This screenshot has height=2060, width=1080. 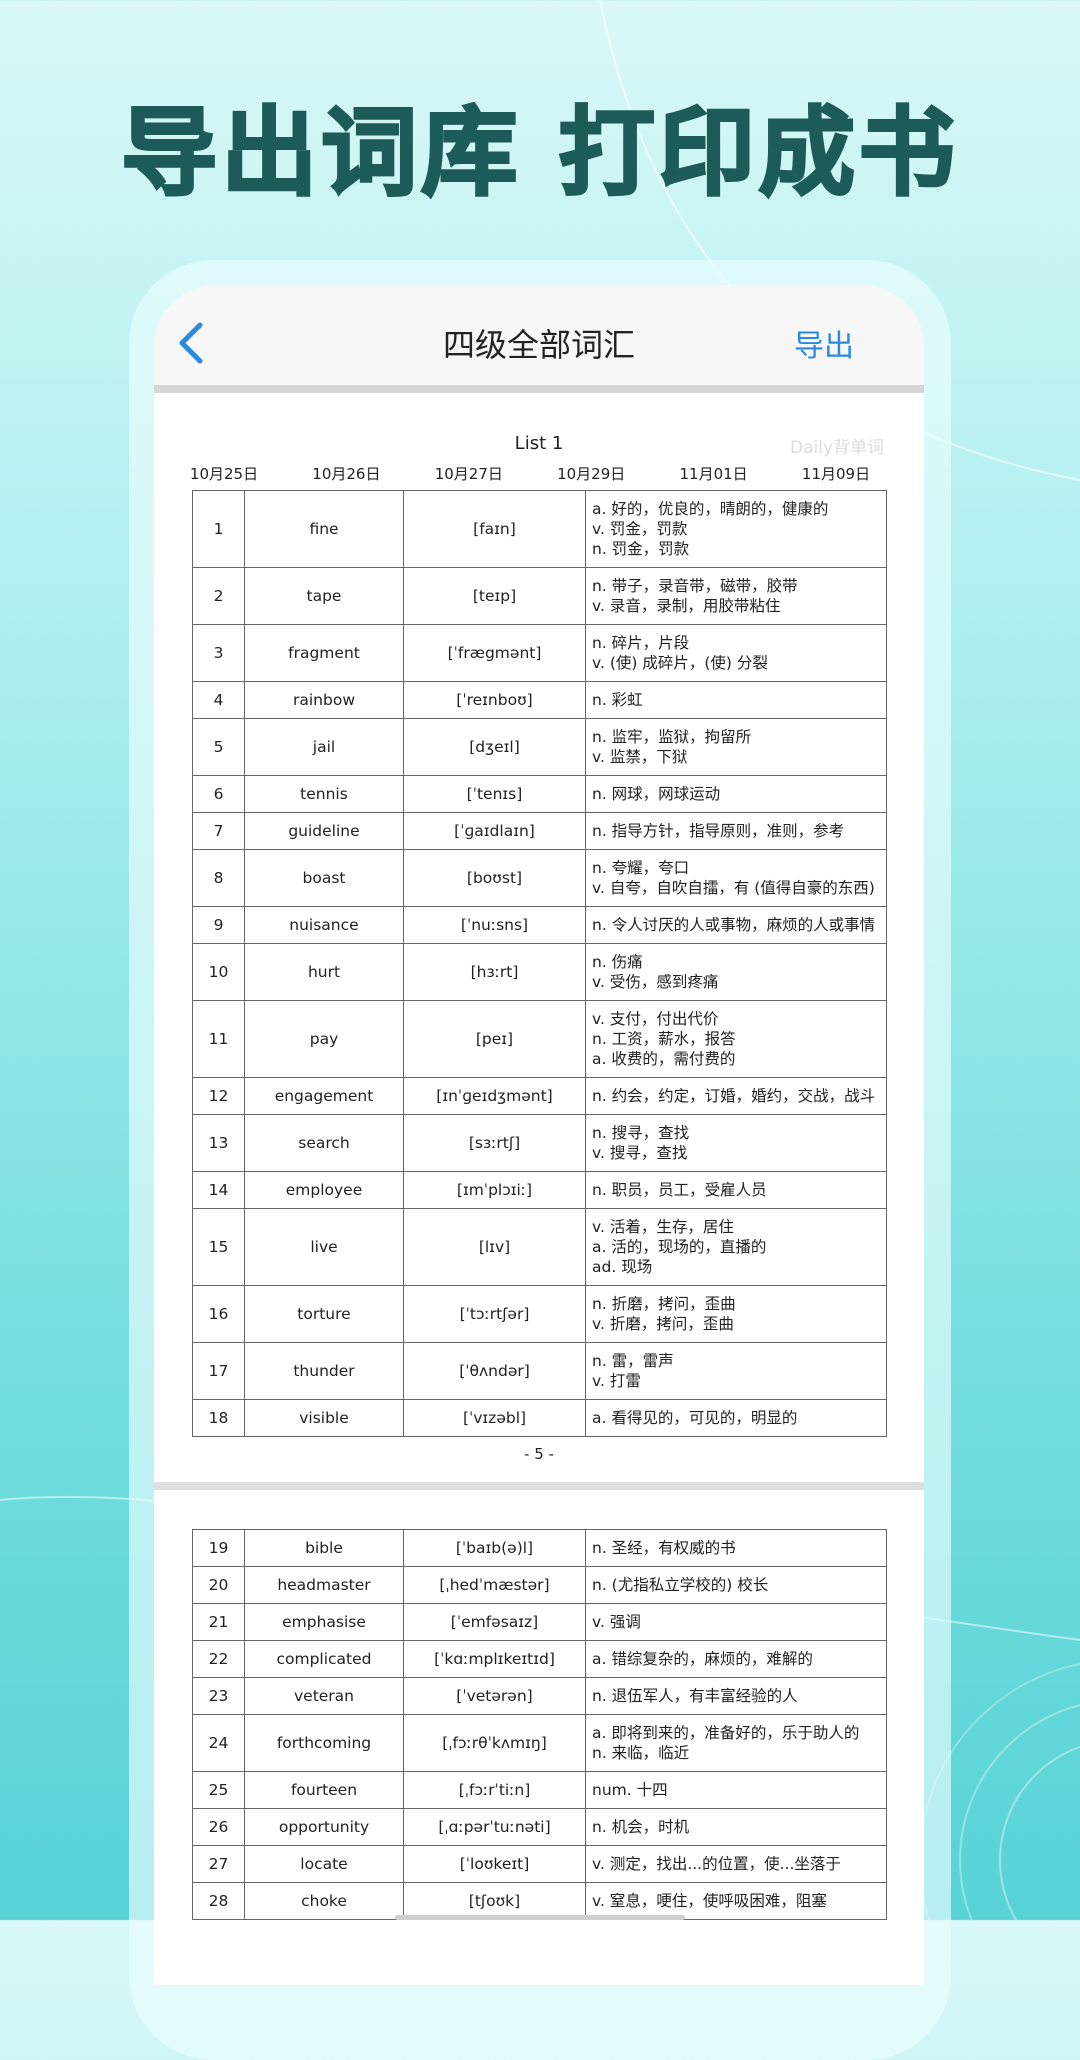 What do you see at coordinates (324, 1901) in the screenshot?
I see `word: choke` at bounding box center [324, 1901].